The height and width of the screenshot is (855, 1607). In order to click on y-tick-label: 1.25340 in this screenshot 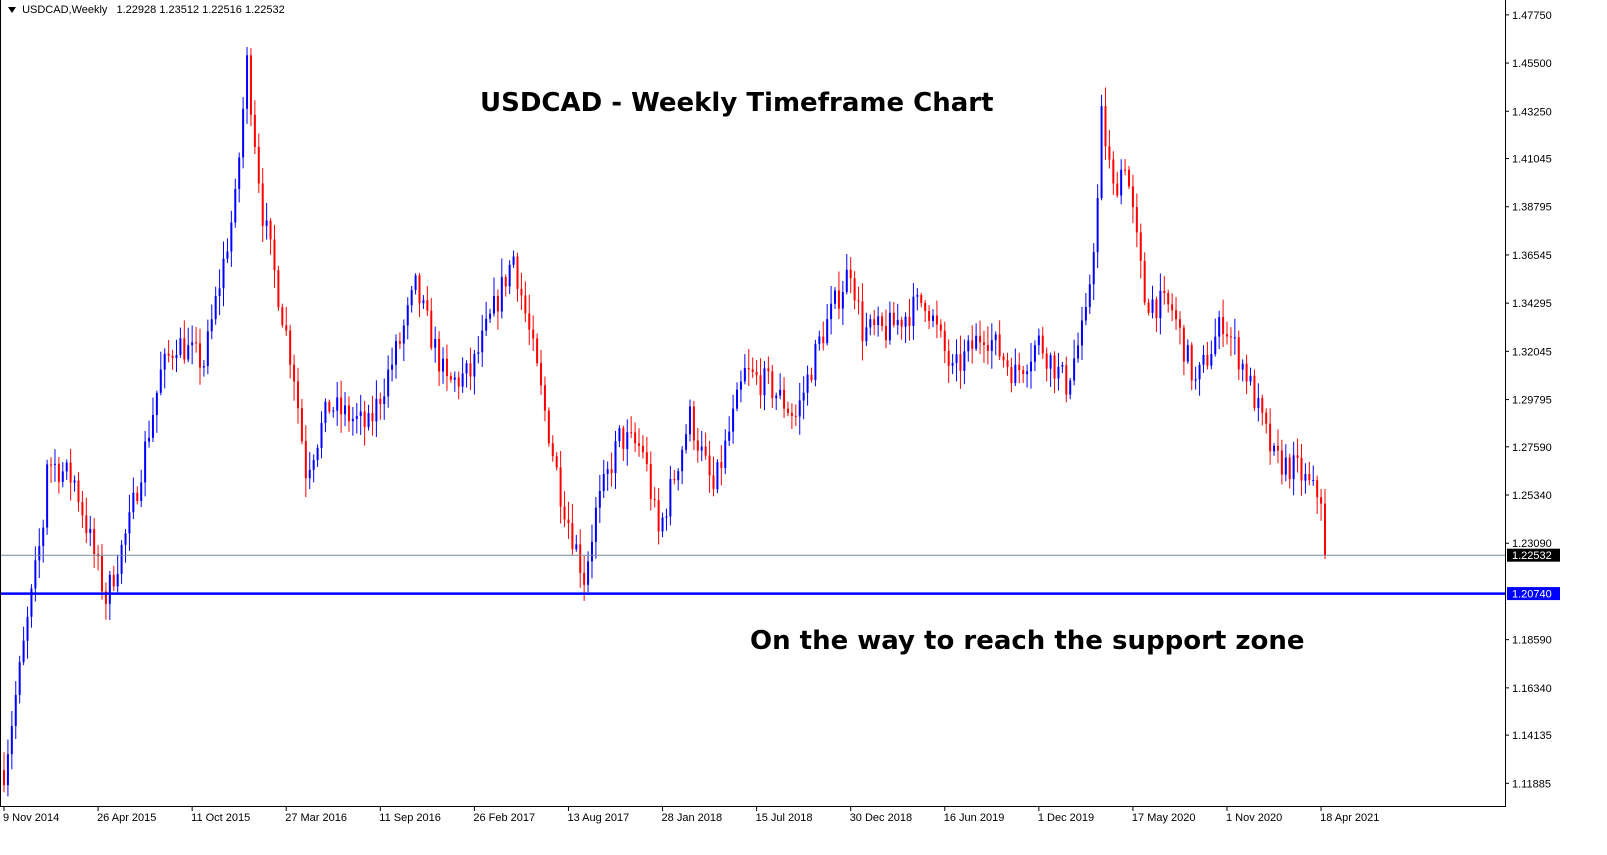, I will do `click(1532, 496)`.